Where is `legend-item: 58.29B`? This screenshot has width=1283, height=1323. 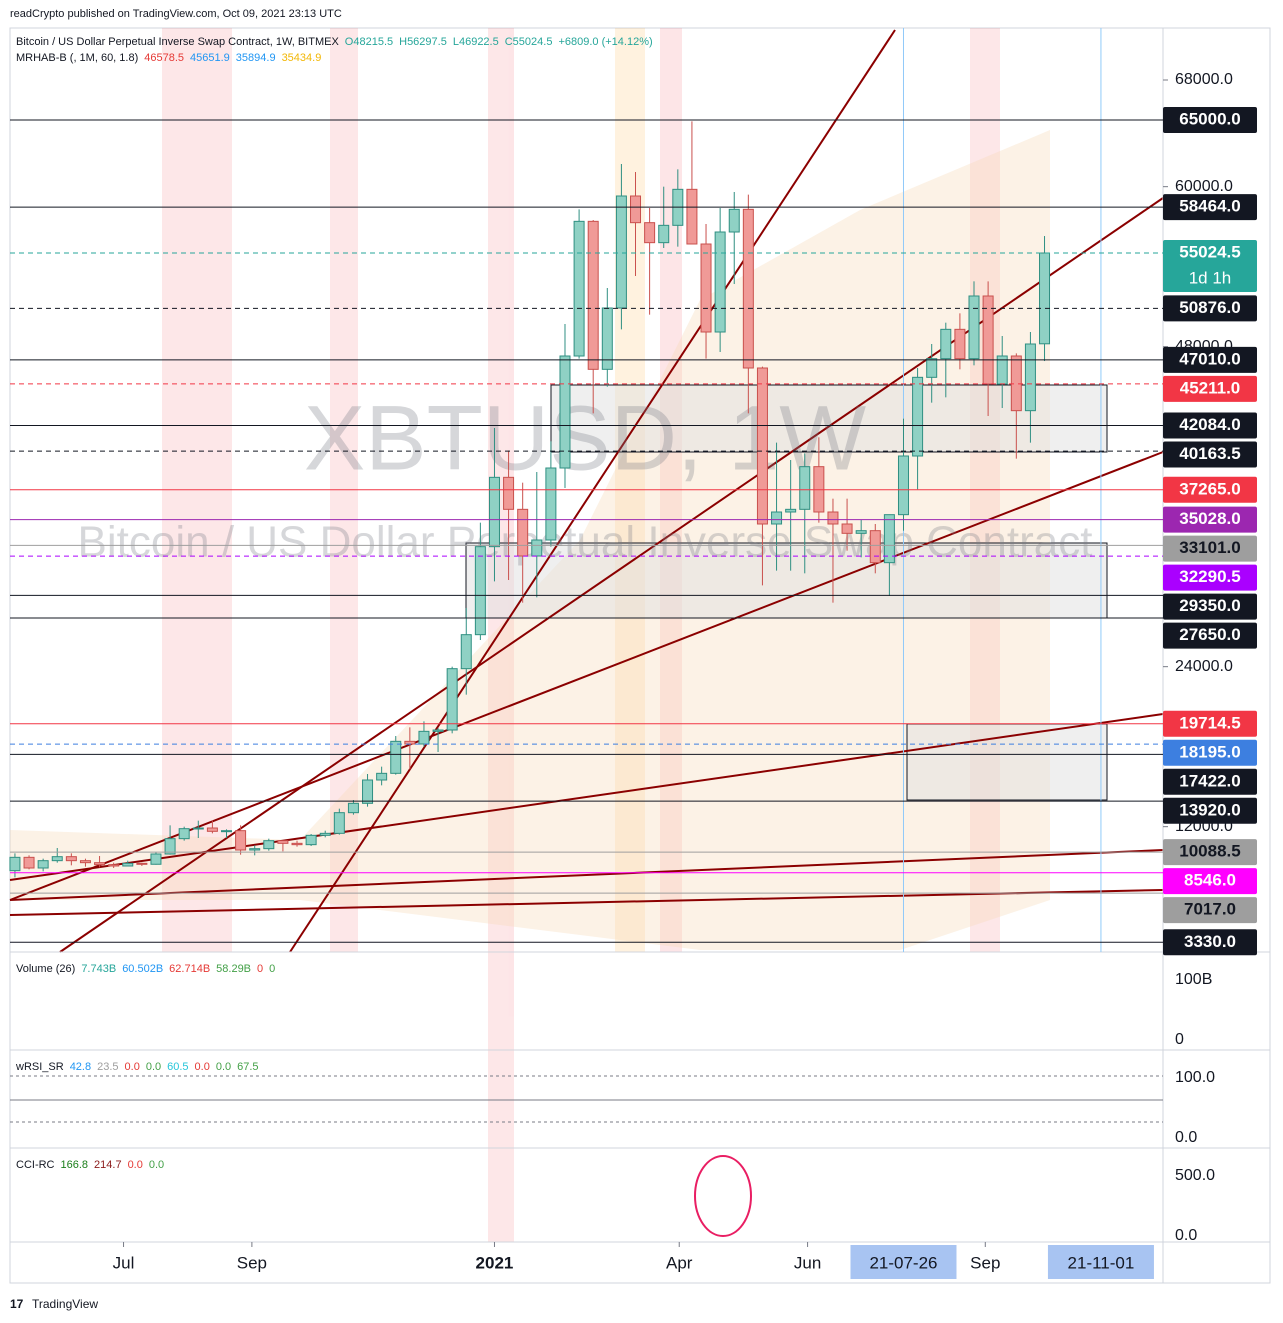 legend-item: 58.29B is located at coordinates (233, 969).